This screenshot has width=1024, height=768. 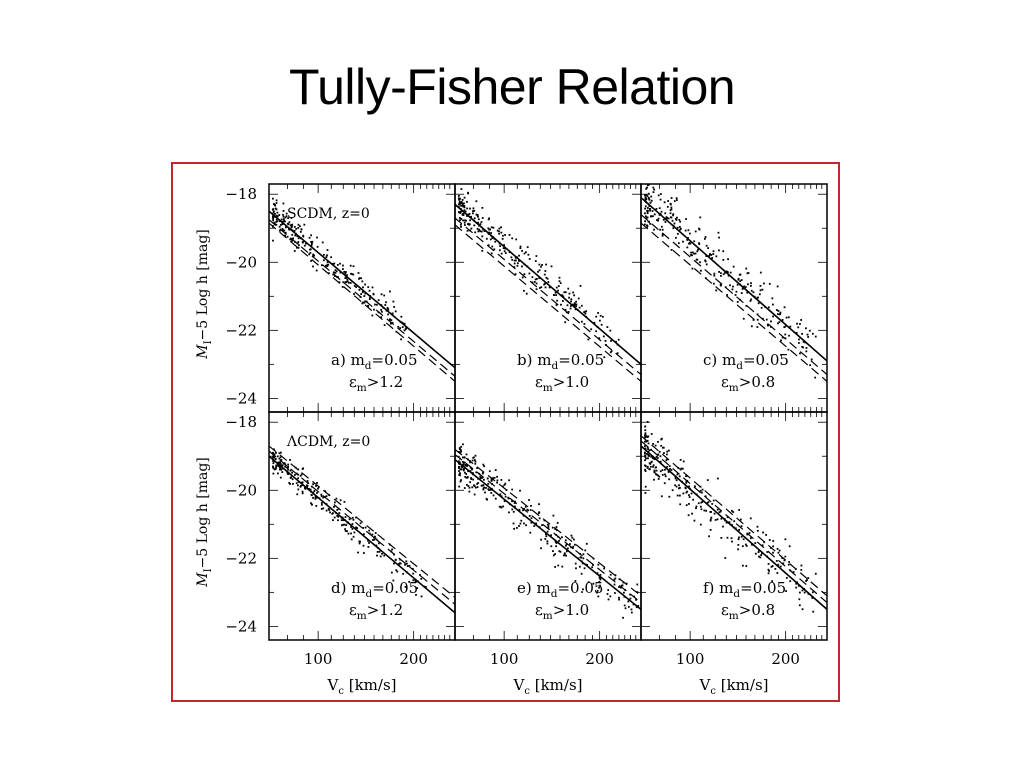 What do you see at coordinates (748, 611) in the screenshot?
I see `panel-label-eps: εm>0.8` at bounding box center [748, 611].